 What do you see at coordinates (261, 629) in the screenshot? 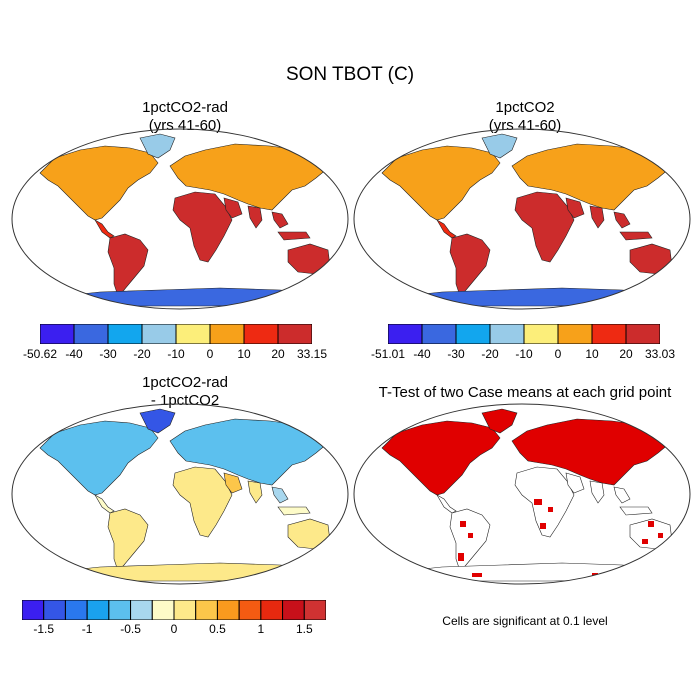
I see `colorbar-tick-label: 1` at bounding box center [261, 629].